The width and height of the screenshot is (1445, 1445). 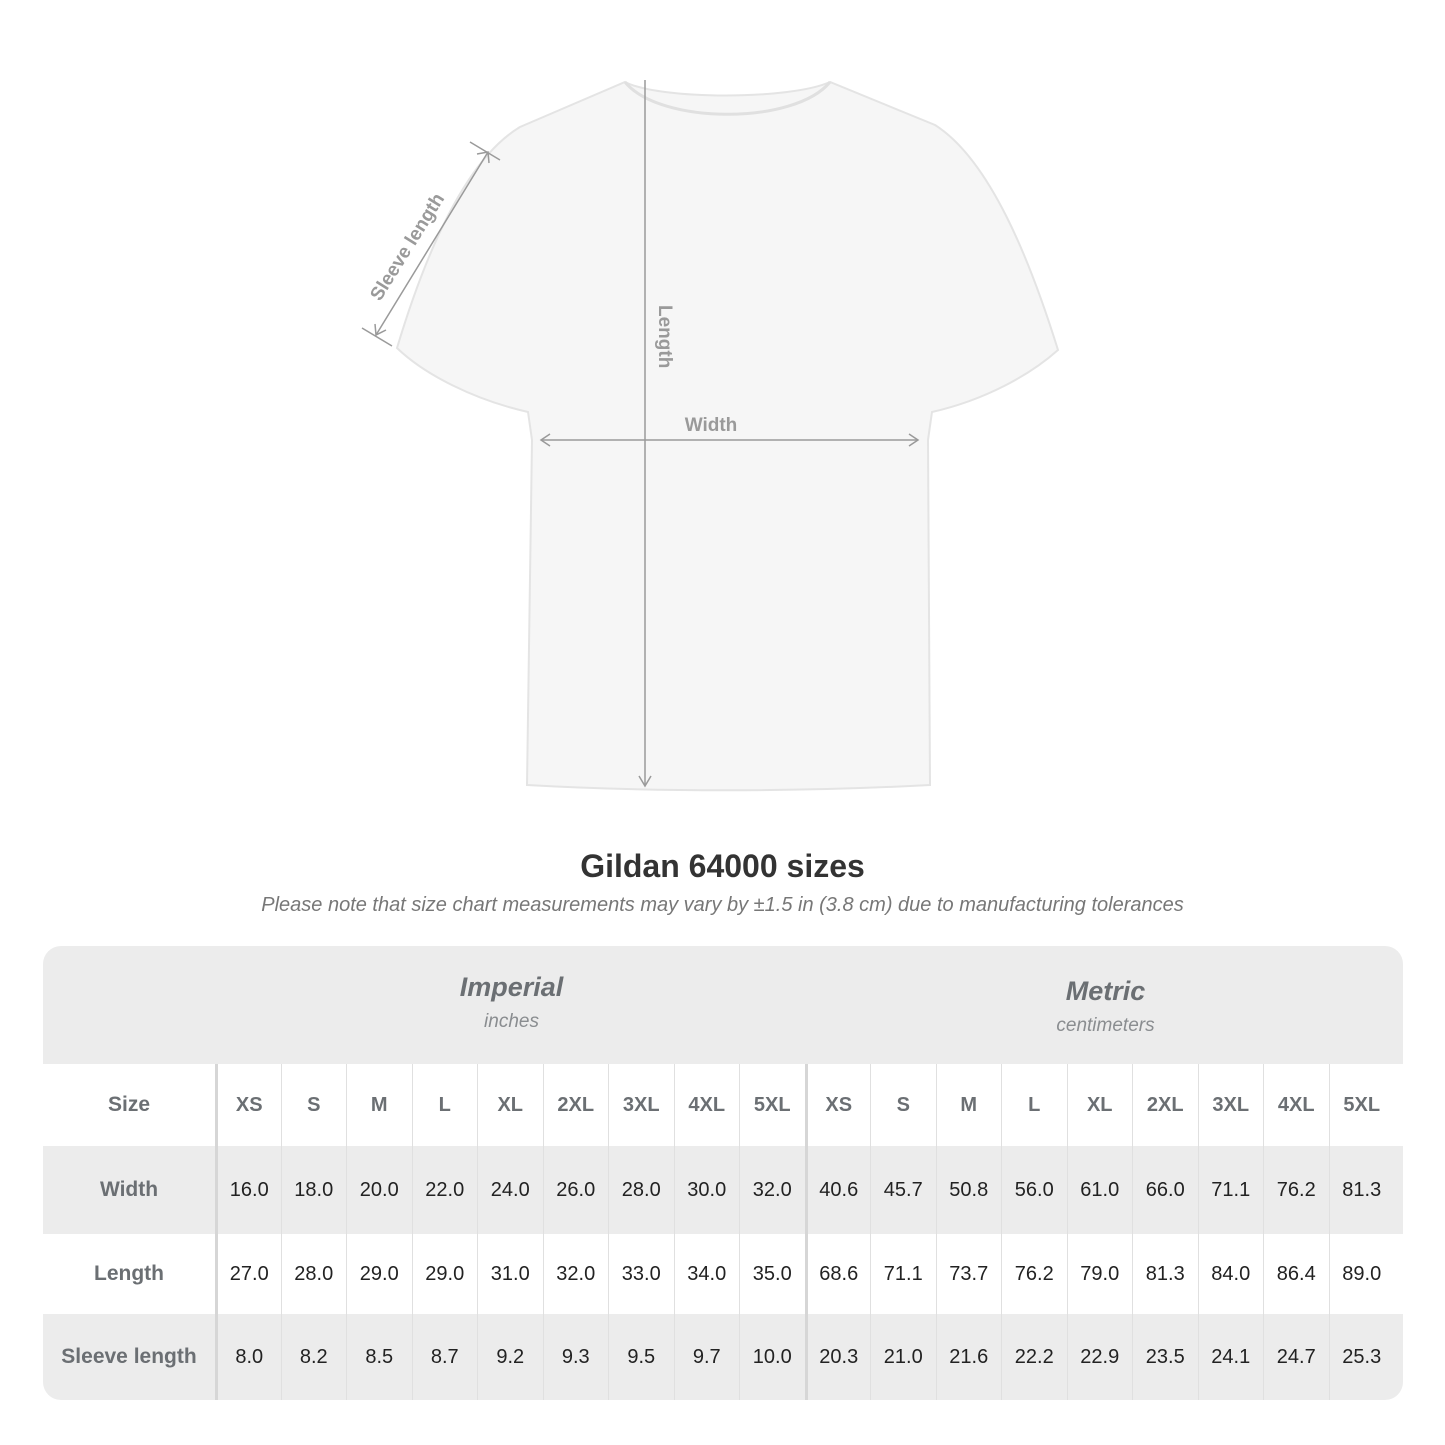 I want to click on table-cell: 56.0, so click(x=1034, y=1190).